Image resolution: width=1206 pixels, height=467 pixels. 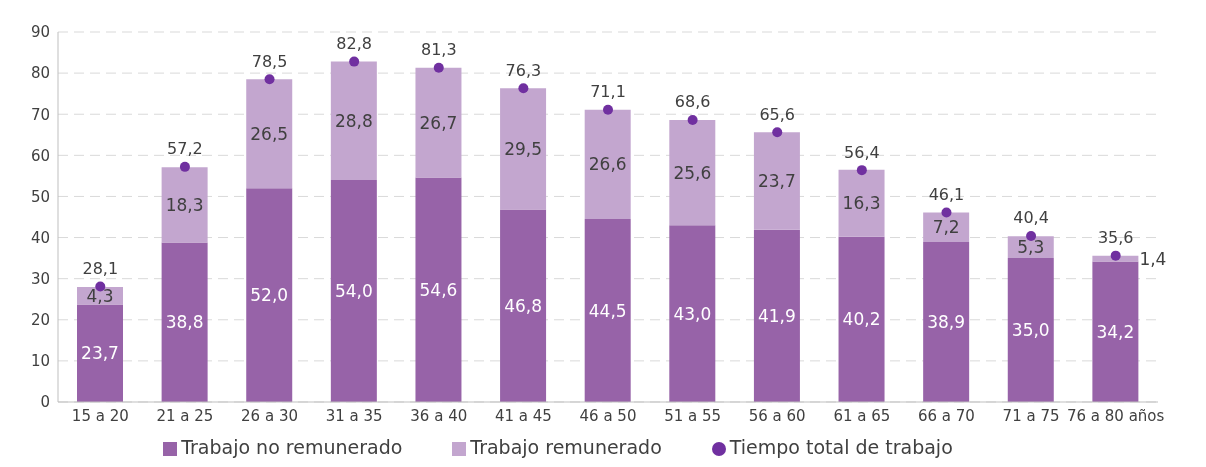 I want to click on x-tick-label: 71 a 75, so click(x=1031, y=415).